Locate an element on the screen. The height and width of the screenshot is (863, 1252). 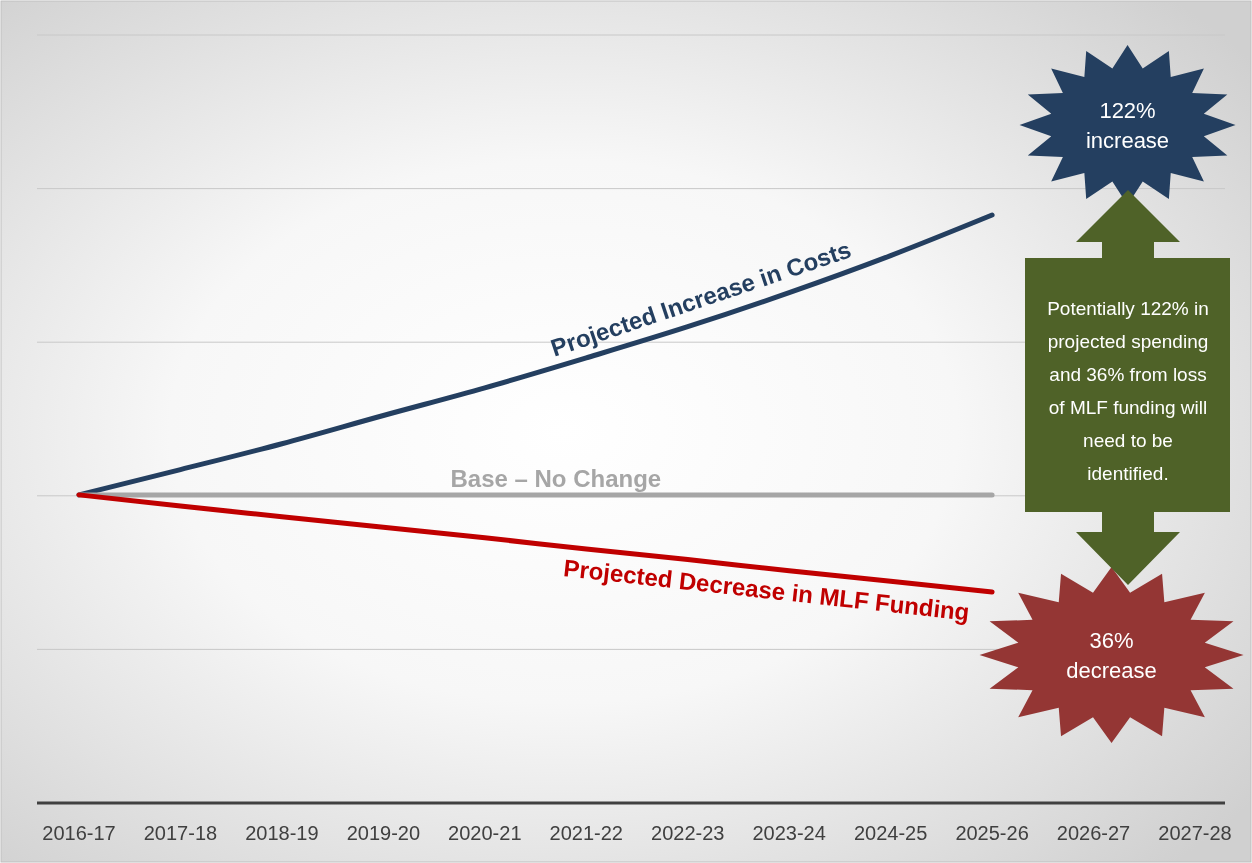
x-tick-label: 2025-26 is located at coordinates (992, 833).